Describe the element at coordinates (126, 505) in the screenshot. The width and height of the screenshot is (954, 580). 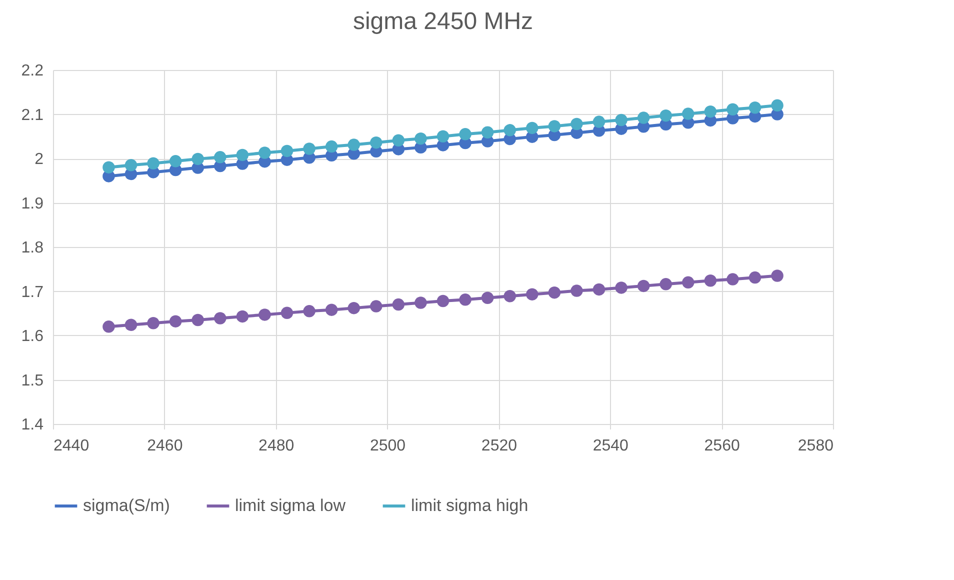
I see `legend-label: sigma(S/m)` at that location.